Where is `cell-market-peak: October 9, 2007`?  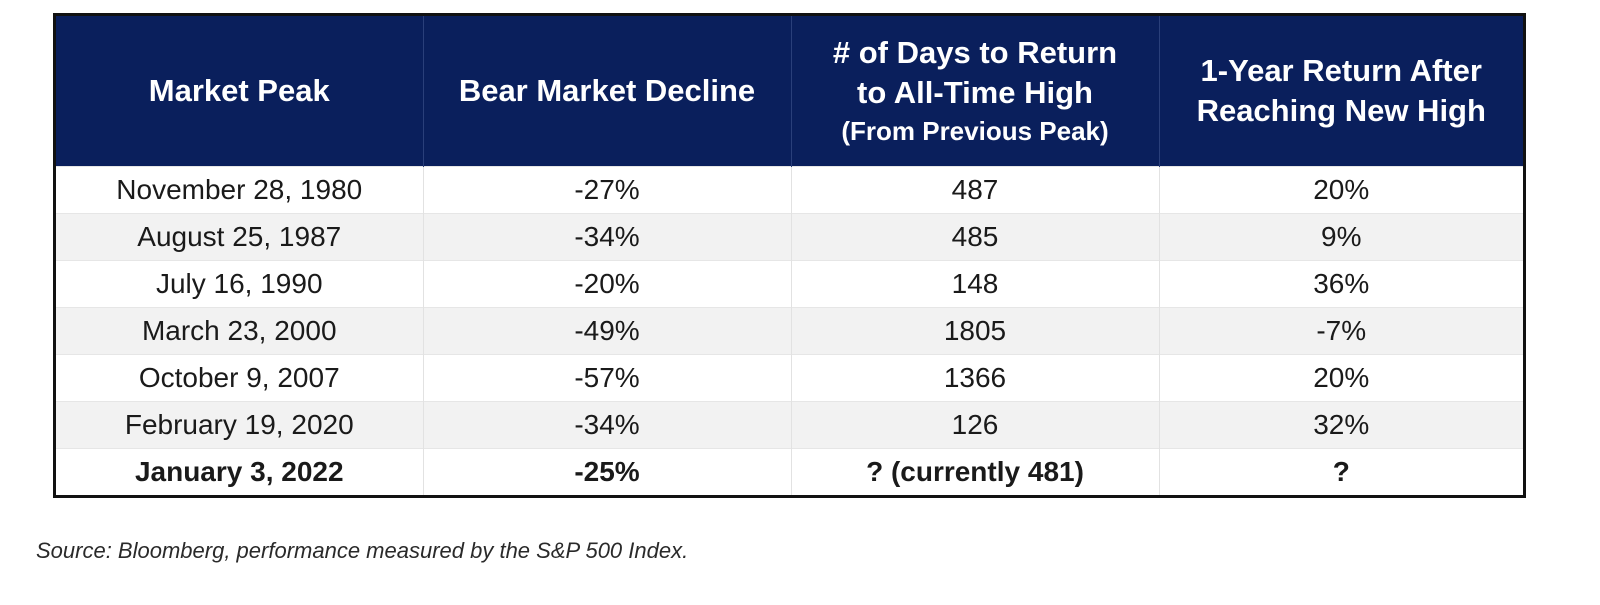
cell-market-peak: October 9, 2007 is located at coordinates (240, 377).